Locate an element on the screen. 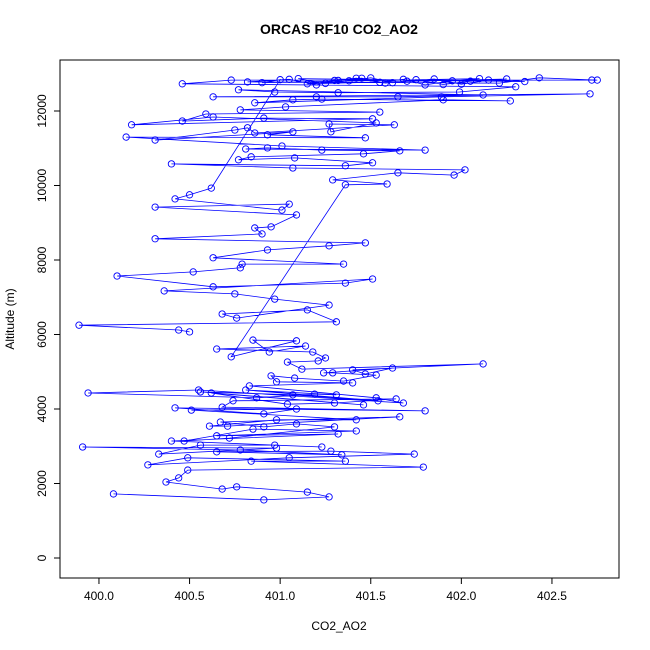 This screenshot has height=650, width=650. y-axis-label: Altitude (m) is located at coordinates (10, 318).